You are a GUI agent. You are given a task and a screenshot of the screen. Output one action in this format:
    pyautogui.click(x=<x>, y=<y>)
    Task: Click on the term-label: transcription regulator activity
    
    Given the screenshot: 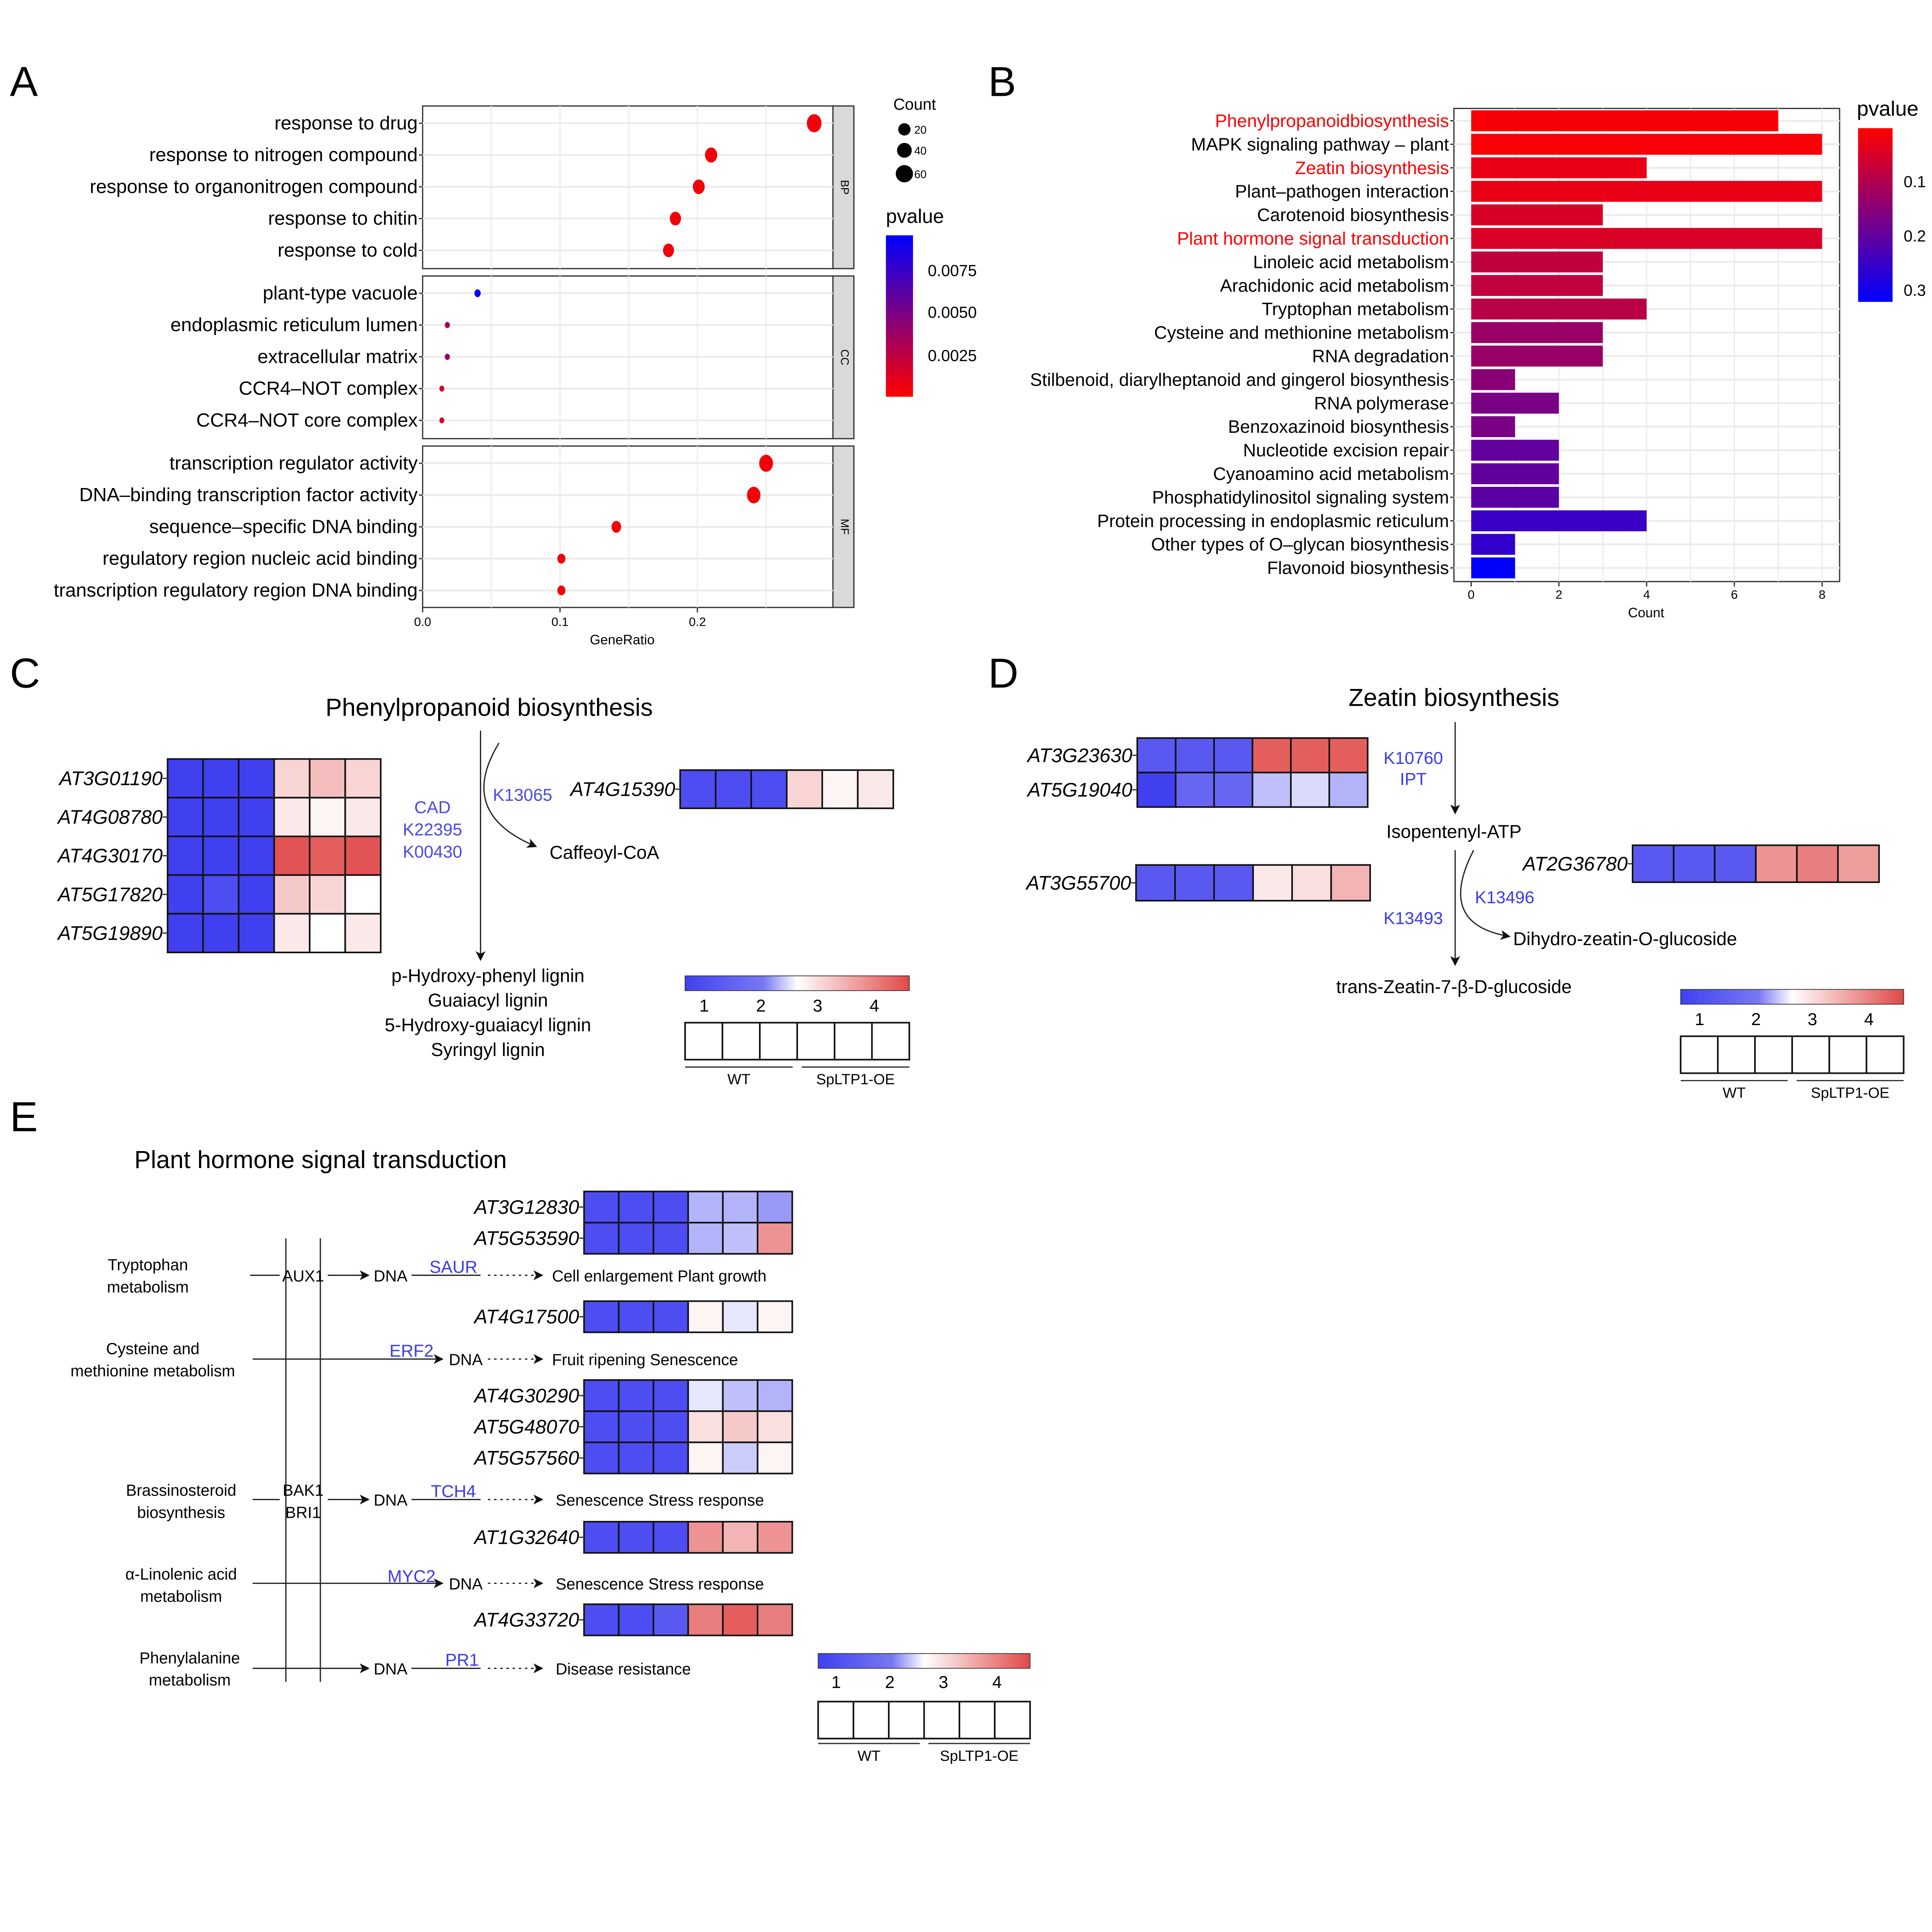 What is the action you would take?
    pyautogui.click(x=294, y=463)
    